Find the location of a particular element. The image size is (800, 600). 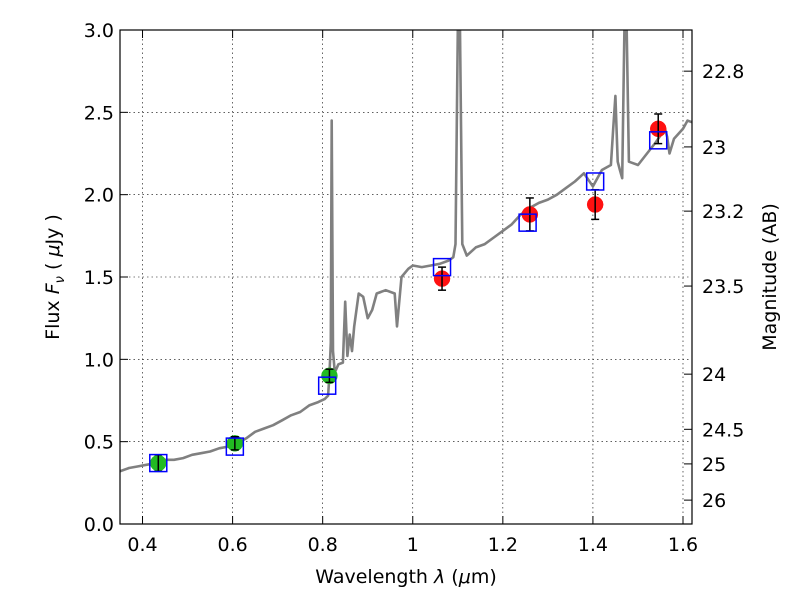

mag-tick-label: 23.2 is located at coordinates (723, 212).